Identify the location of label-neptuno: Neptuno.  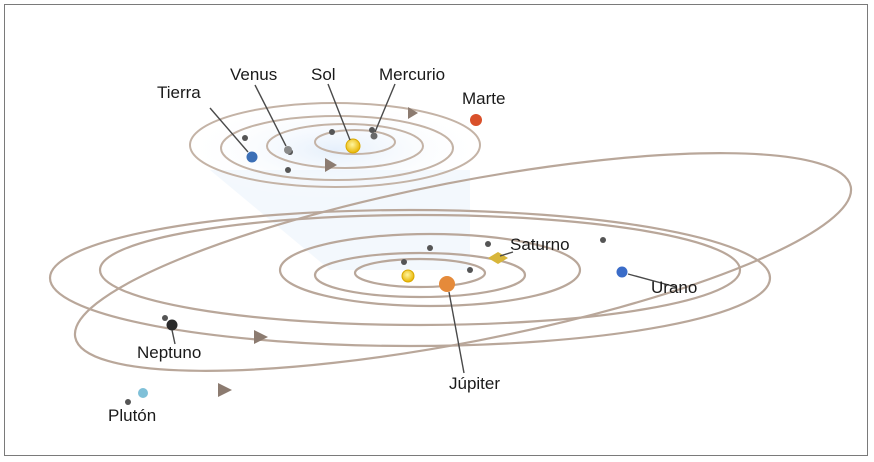
(169, 352).